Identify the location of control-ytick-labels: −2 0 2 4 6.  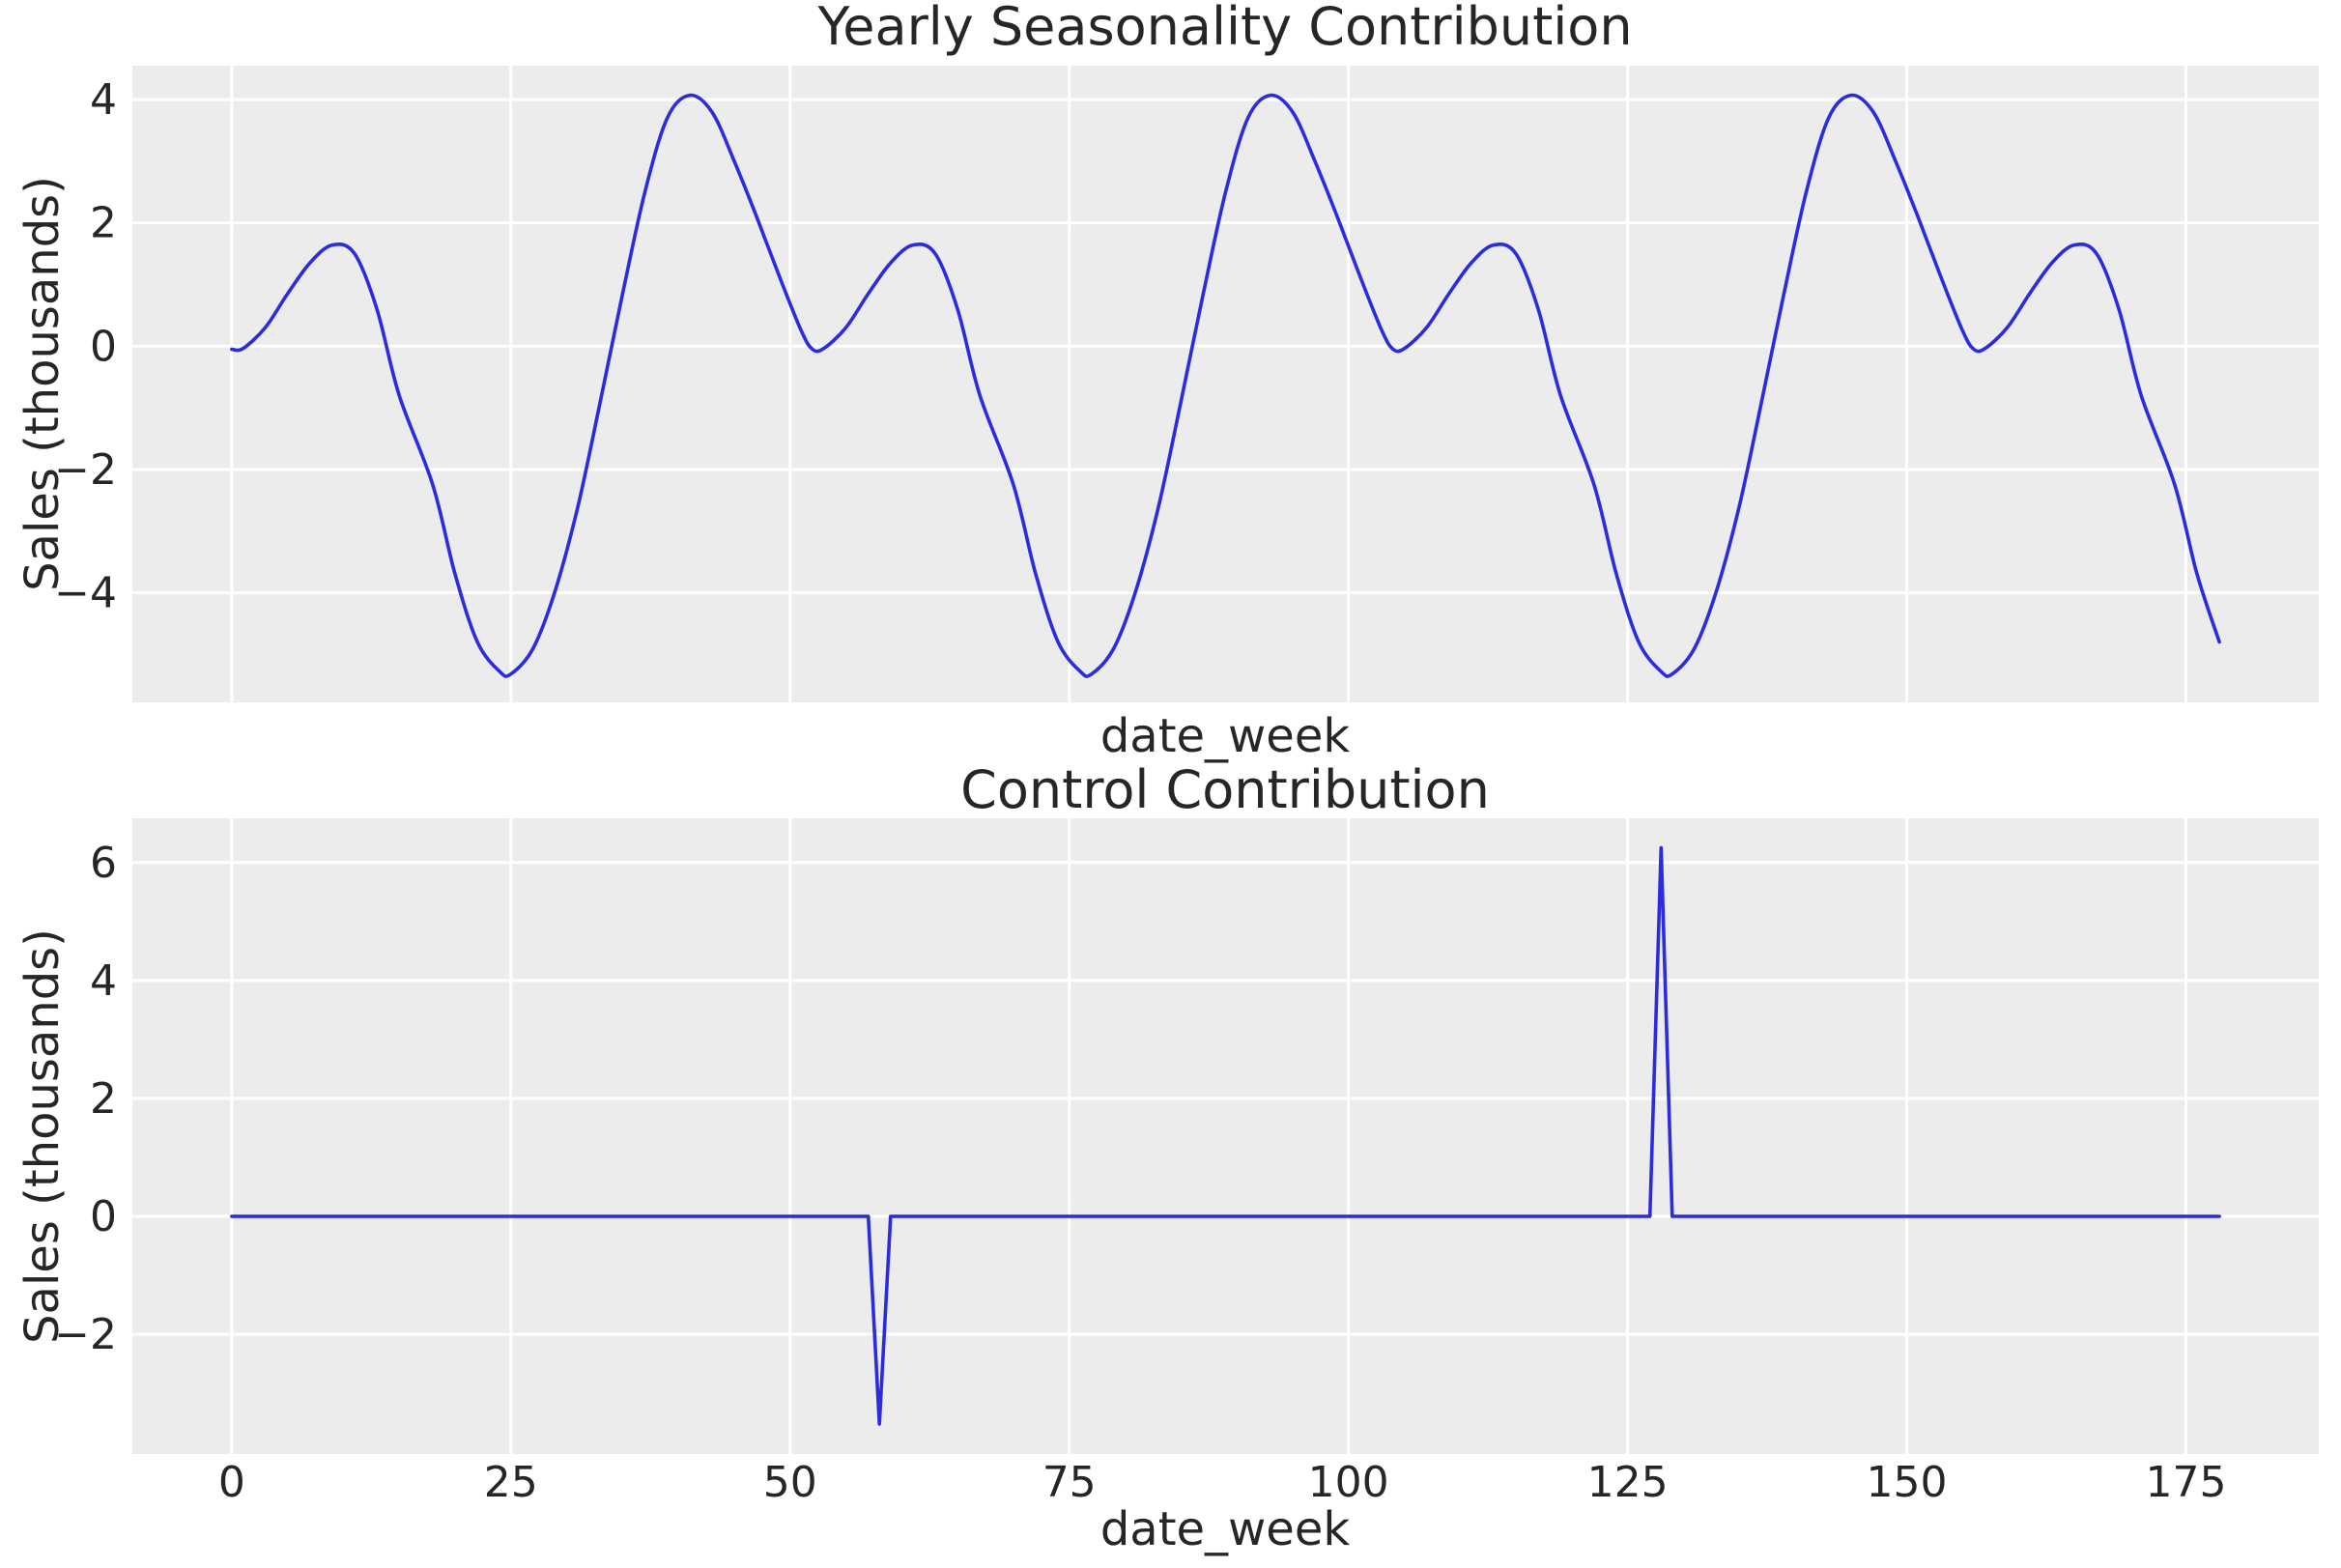
(86, 1099).